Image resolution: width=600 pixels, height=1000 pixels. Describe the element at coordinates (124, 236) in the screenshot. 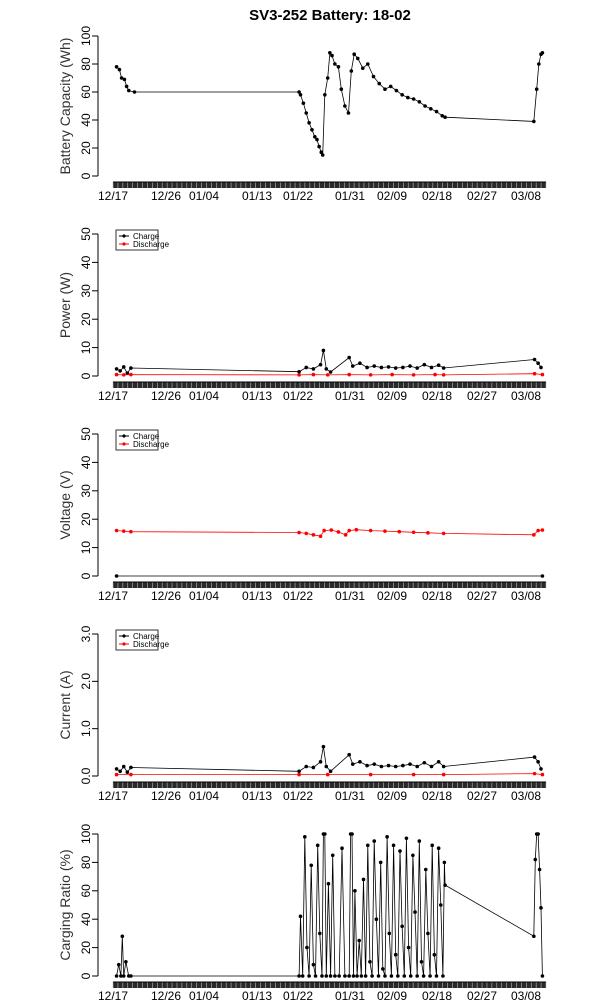

I see `legend-swatch-point` at that location.